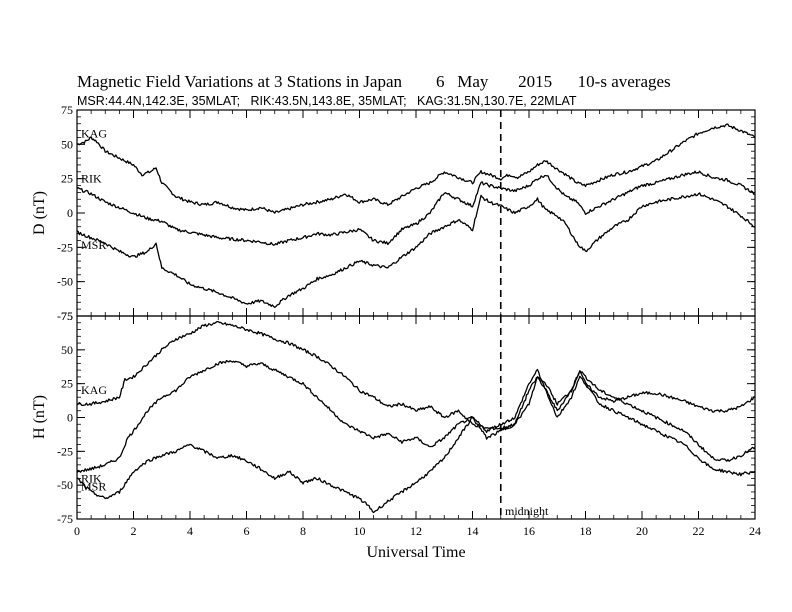  I want to click on midnight-annotation: midnight, so click(527, 511).